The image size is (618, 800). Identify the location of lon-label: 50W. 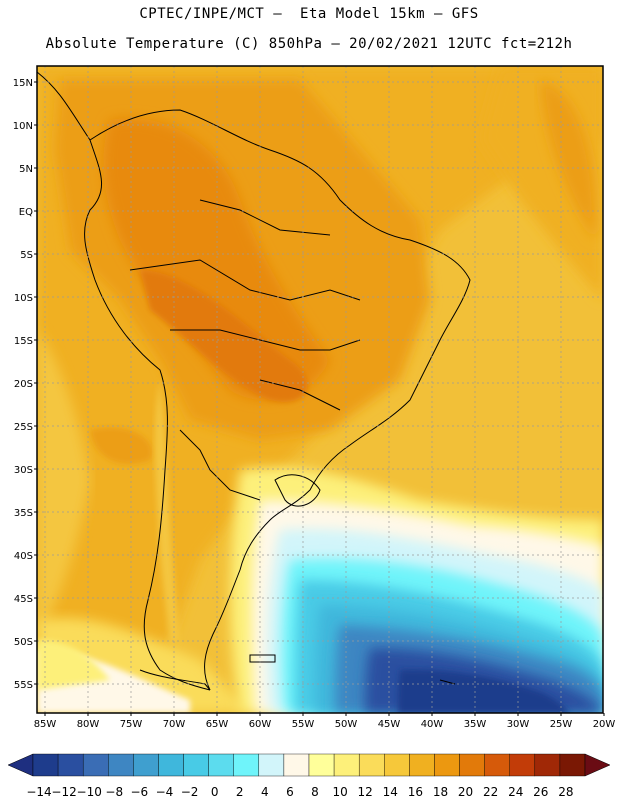
(346, 724).